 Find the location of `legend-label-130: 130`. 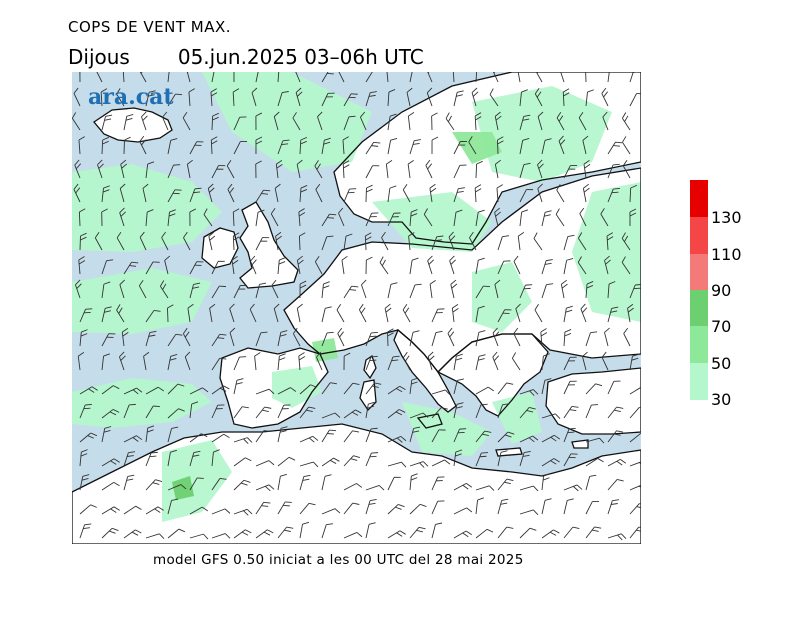

legend-label-130: 130 is located at coordinates (726, 217).